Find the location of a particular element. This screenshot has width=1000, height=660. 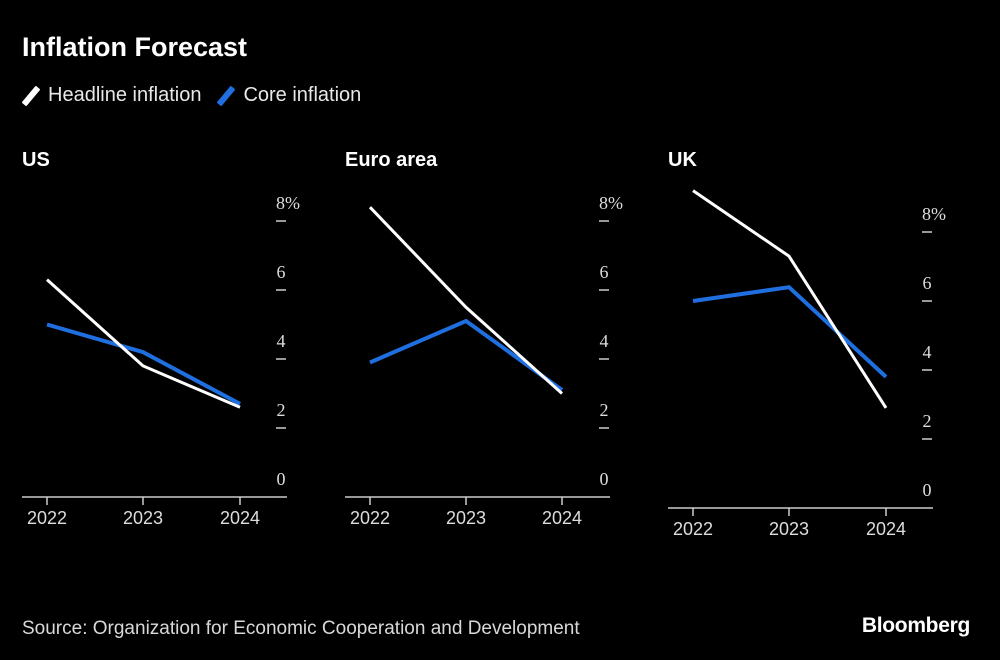

legend-item-headline: Headline inflation is located at coordinates (111, 95).